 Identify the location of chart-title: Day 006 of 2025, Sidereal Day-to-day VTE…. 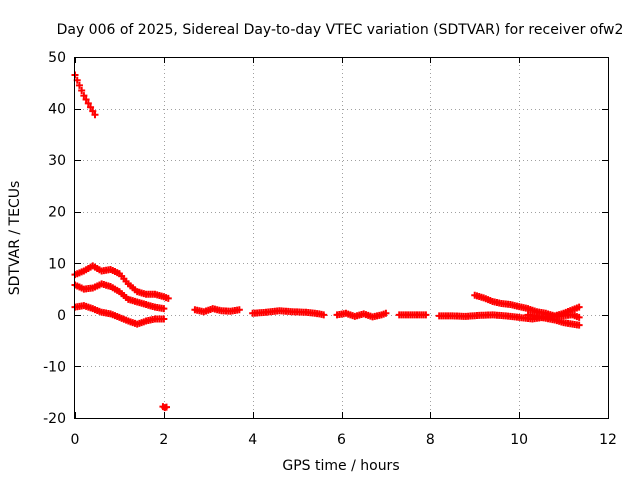
(340, 30).